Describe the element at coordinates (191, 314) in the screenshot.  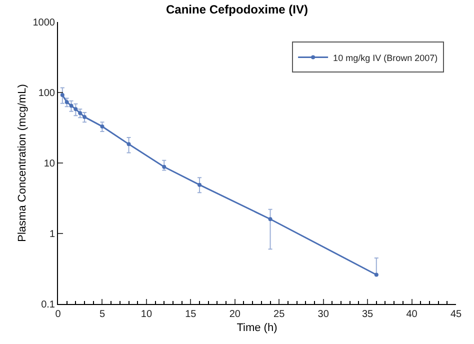
I see `x-tick-label: 15` at that location.